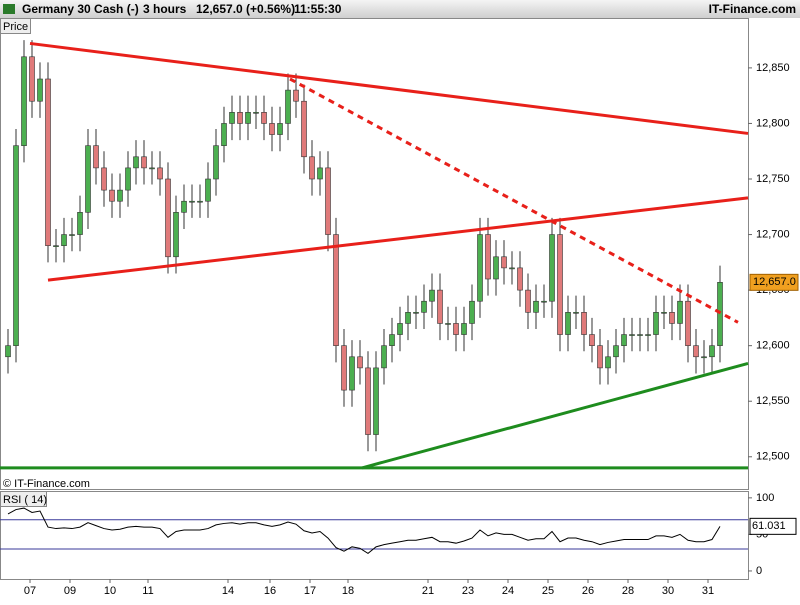 This screenshot has height=605, width=800. Describe the element at coordinates (400, 9) in the screenshot. I see `header-bar` at that location.